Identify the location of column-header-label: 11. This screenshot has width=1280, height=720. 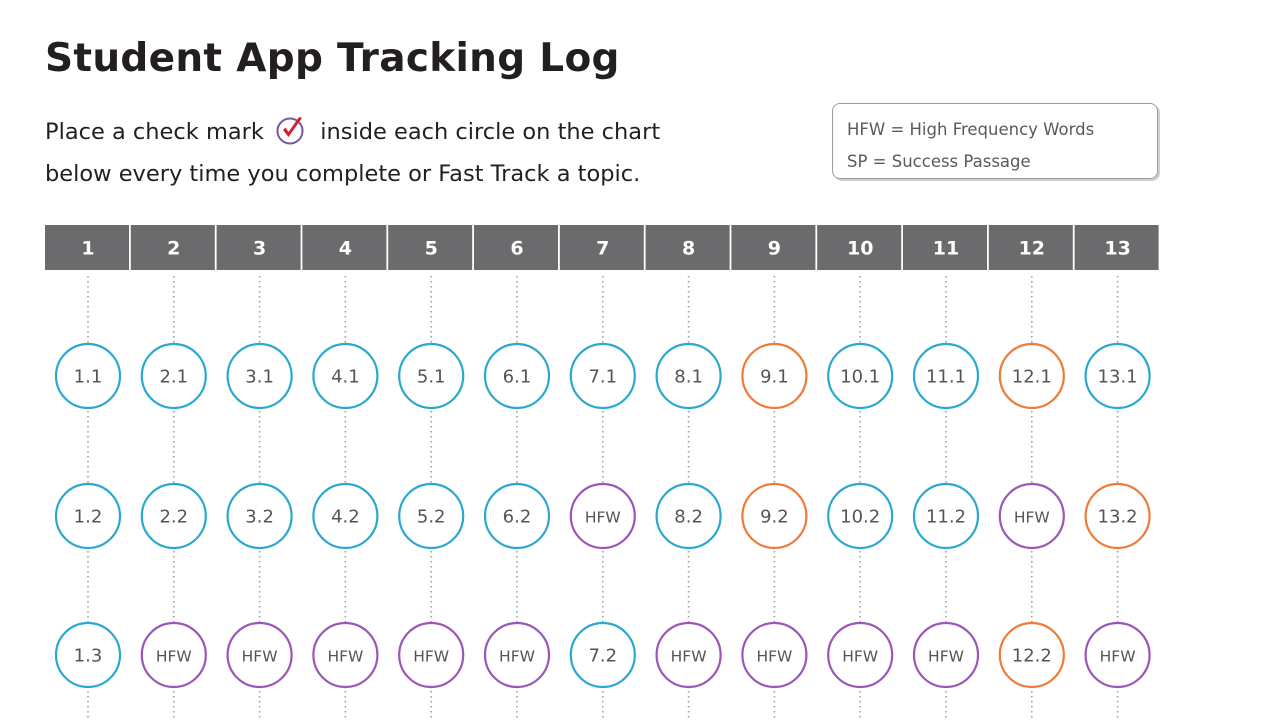
(946, 249).